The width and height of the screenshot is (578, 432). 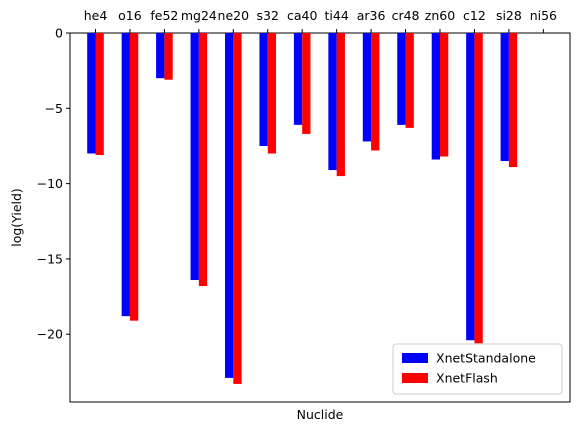 What do you see at coordinates (486, 358) in the screenshot?
I see `legend-label-xnetstandalone: XnetStandalone` at bounding box center [486, 358].